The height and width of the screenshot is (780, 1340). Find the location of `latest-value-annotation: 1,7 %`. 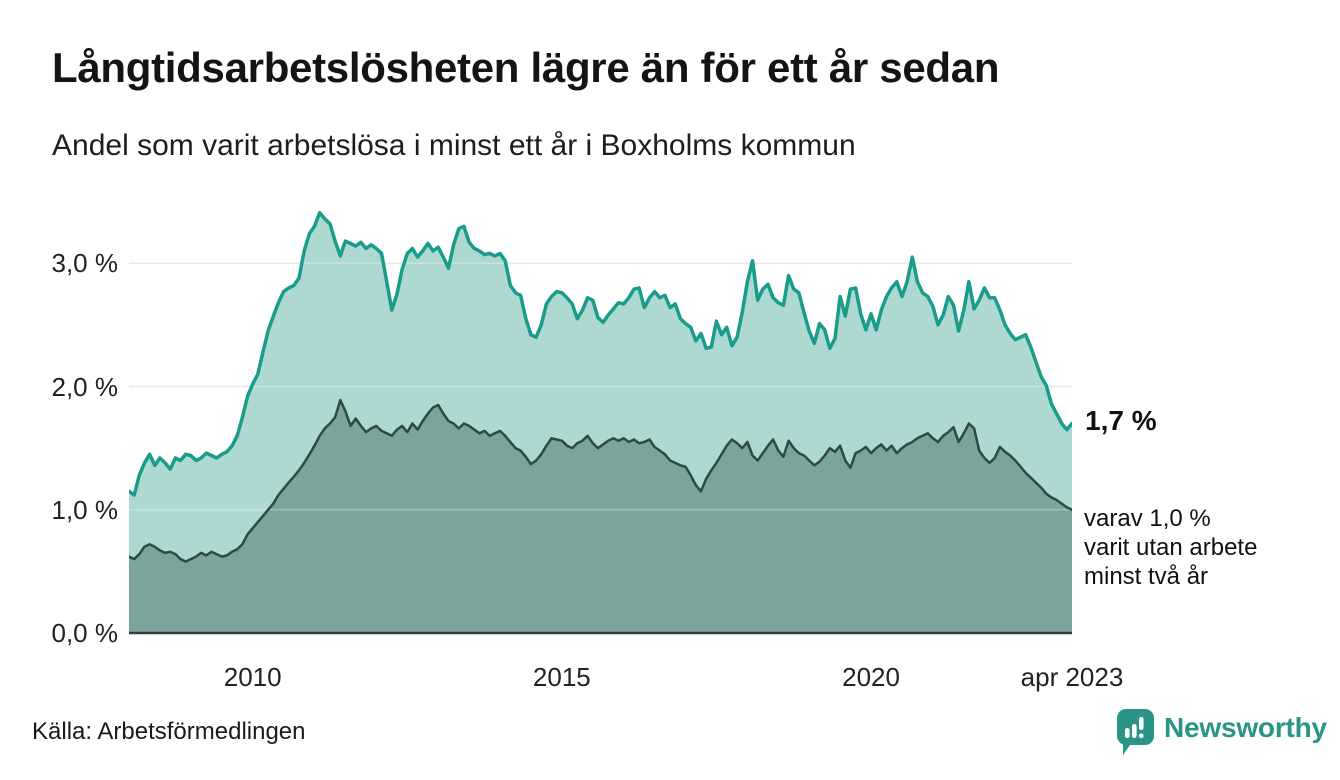

latest-value-annotation: 1,7 % is located at coordinates (1121, 421).